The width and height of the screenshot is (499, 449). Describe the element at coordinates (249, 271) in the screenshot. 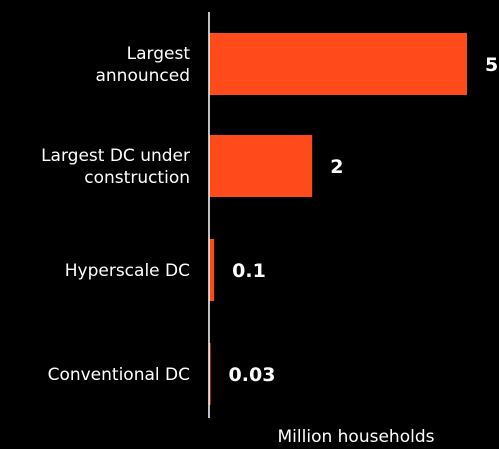

I see `value-label-2: 0.1` at that location.